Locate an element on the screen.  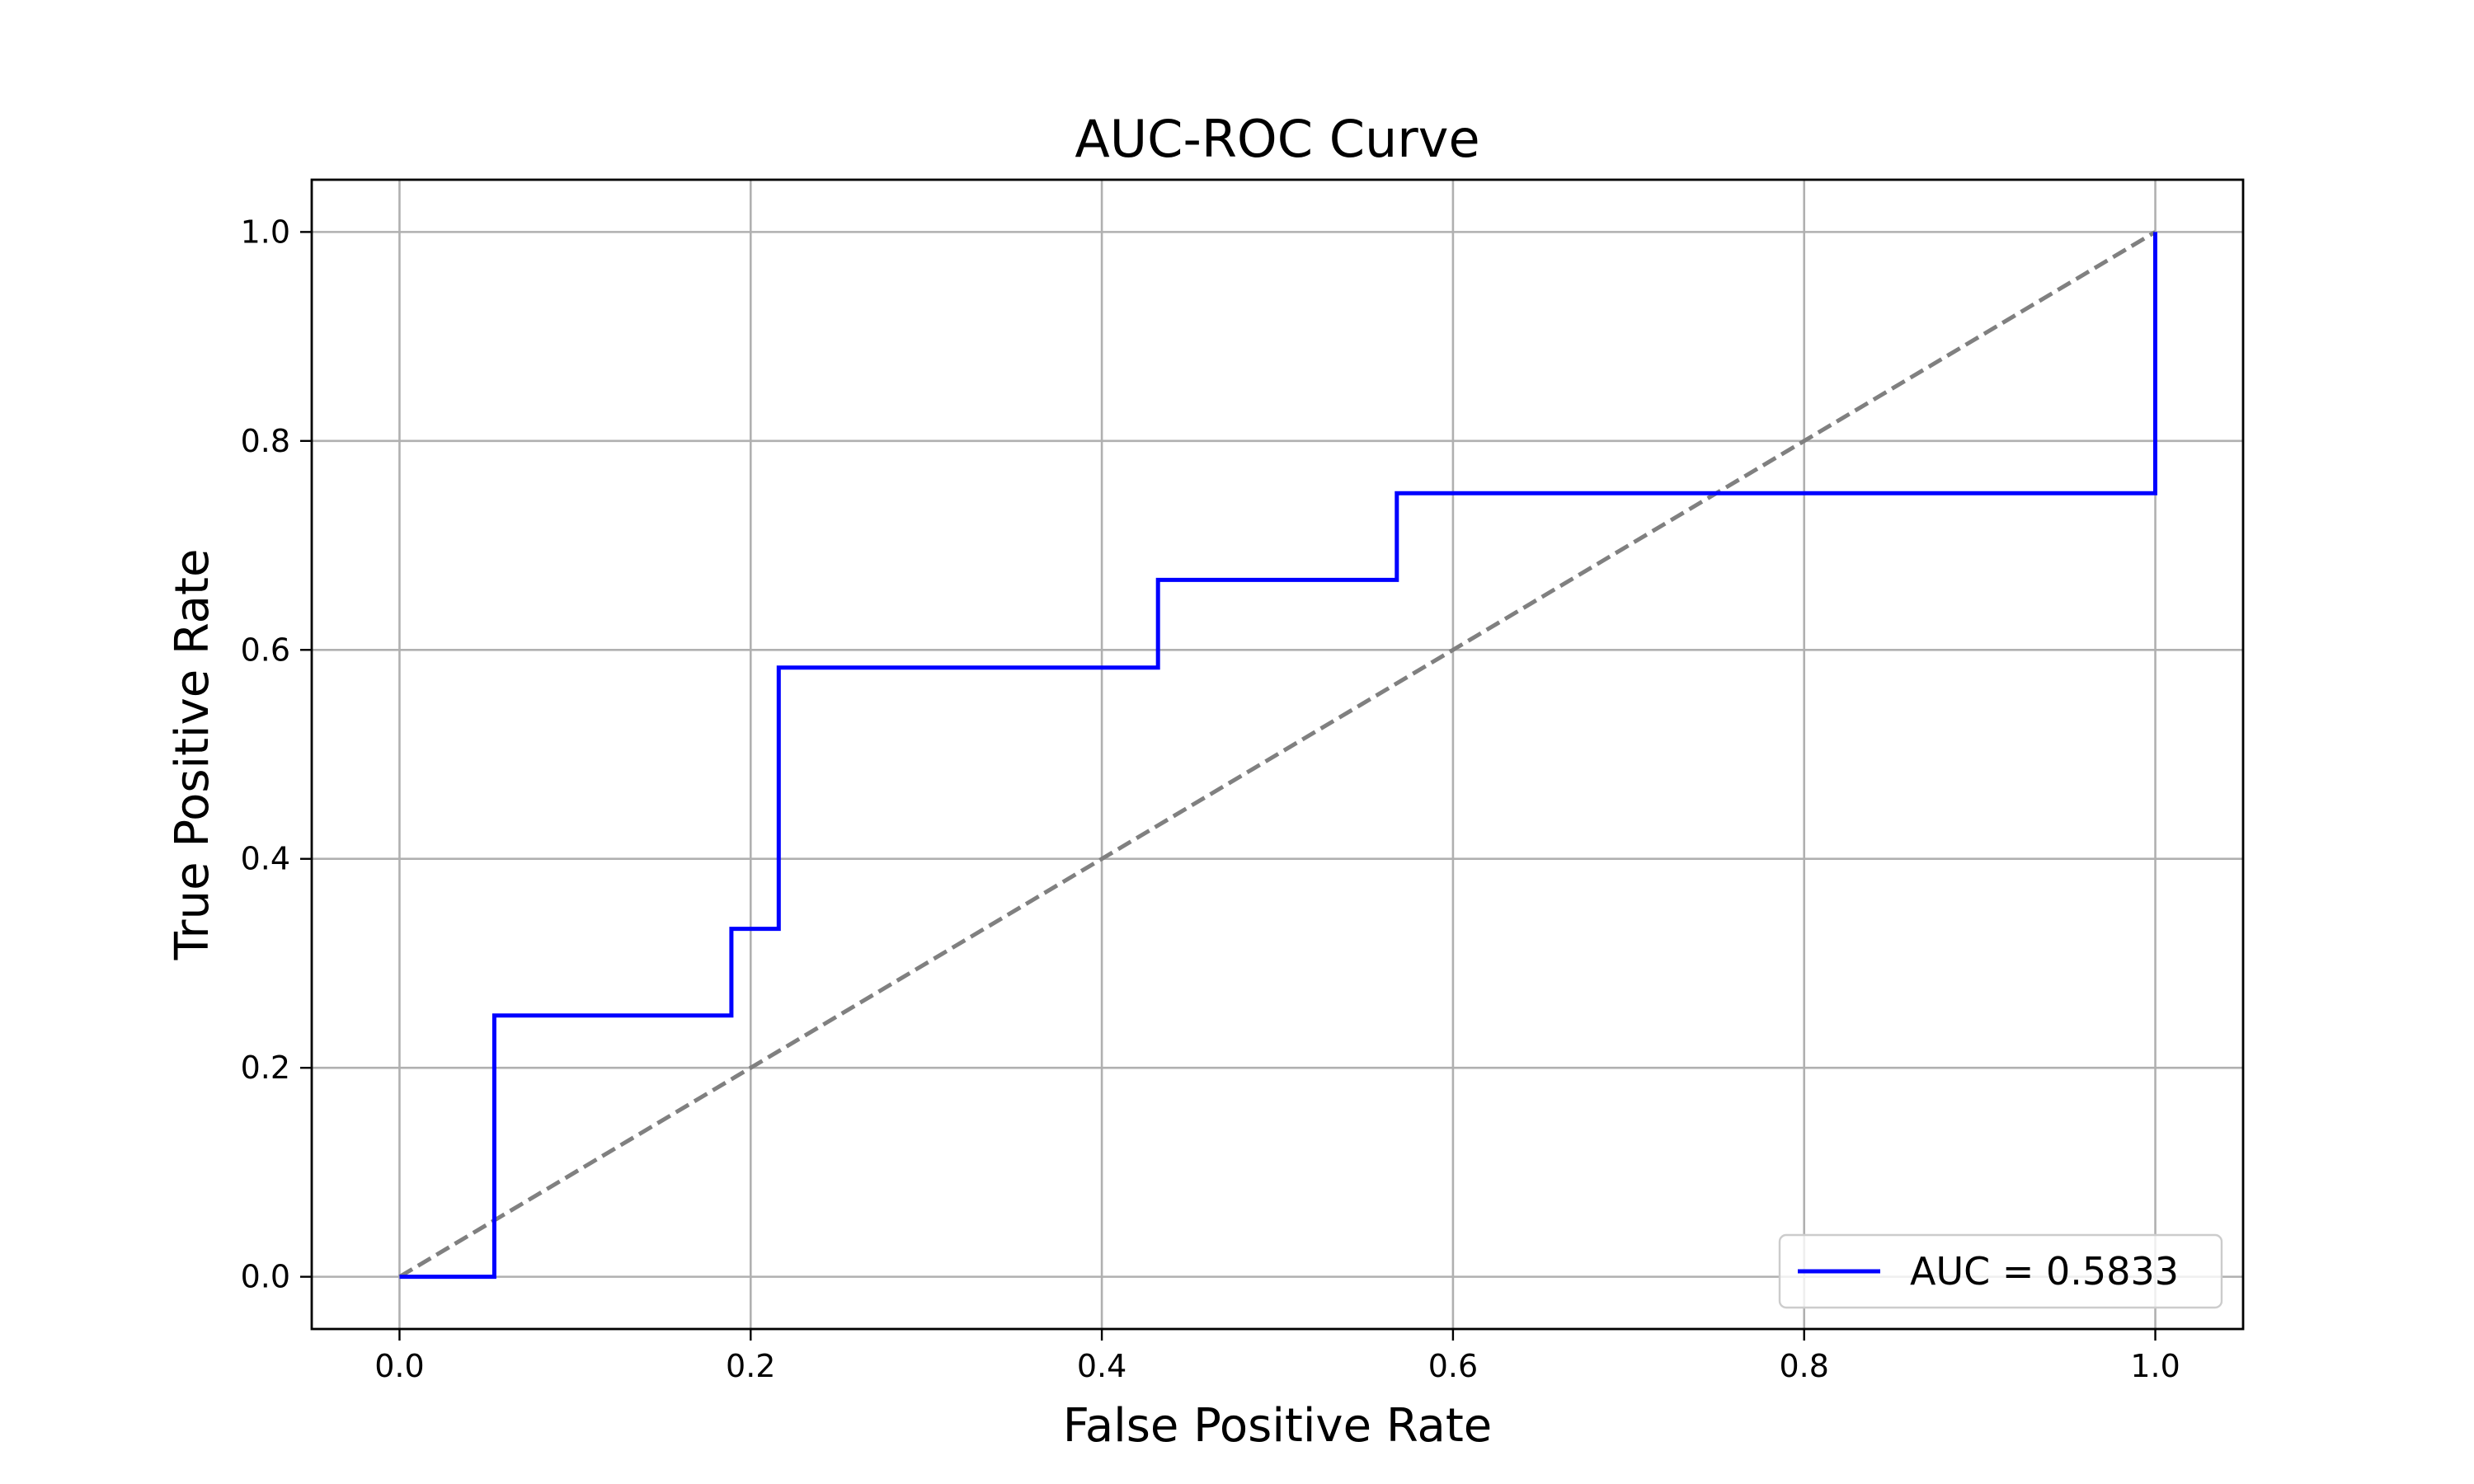
legend-box is located at coordinates (2000, 1271).